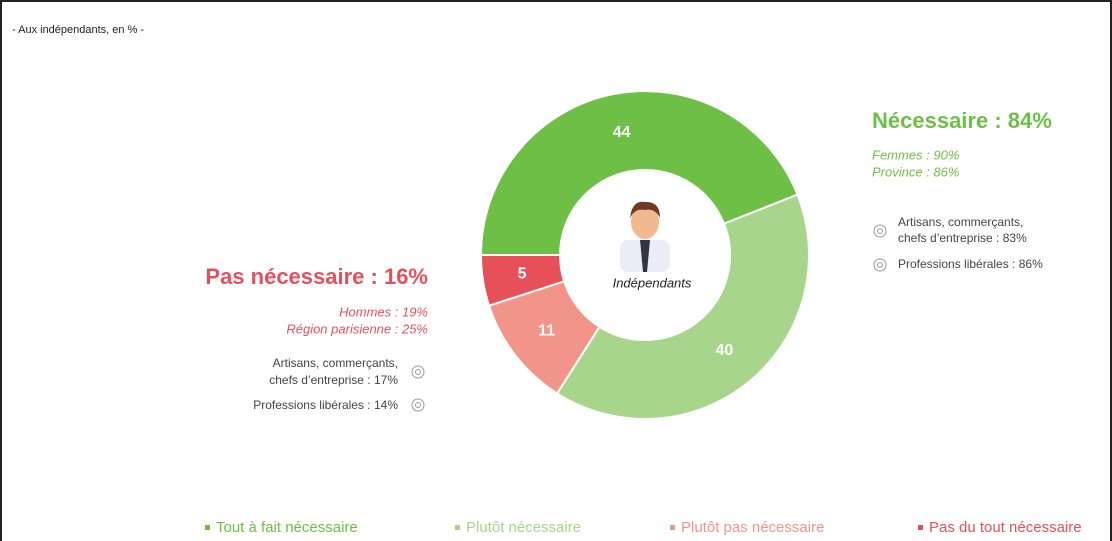 The height and width of the screenshot is (541, 1112). What do you see at coordinates (333, 380) in the screenshot?
I see `panel-item: chefs d’entreprise : 17%` at bounding box center [333, 380].